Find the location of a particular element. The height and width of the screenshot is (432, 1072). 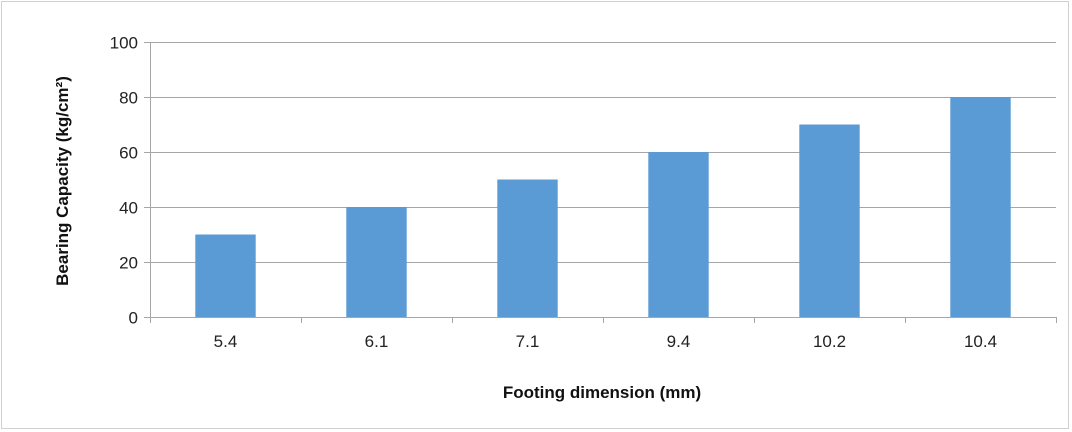

x-tick-label: 10.4 is located at coordinates (980, 341).